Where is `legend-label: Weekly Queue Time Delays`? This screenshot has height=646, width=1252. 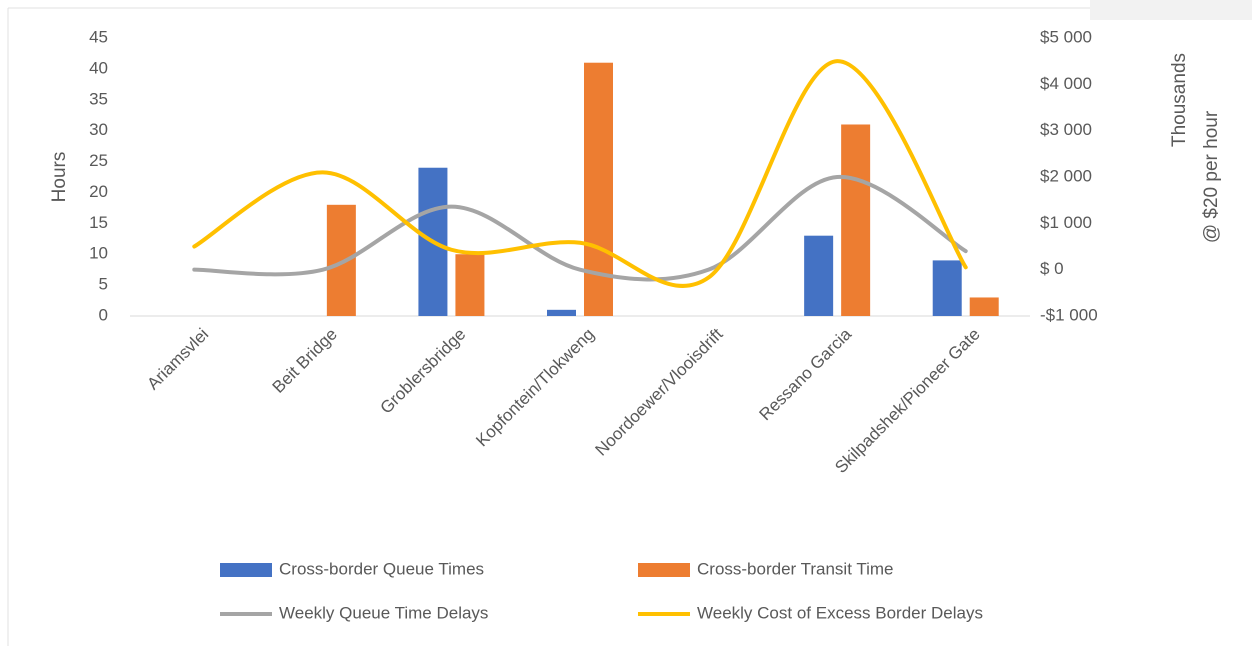 legend-label: Weekly Queue Time Delays is located at coordinates (383, 612).